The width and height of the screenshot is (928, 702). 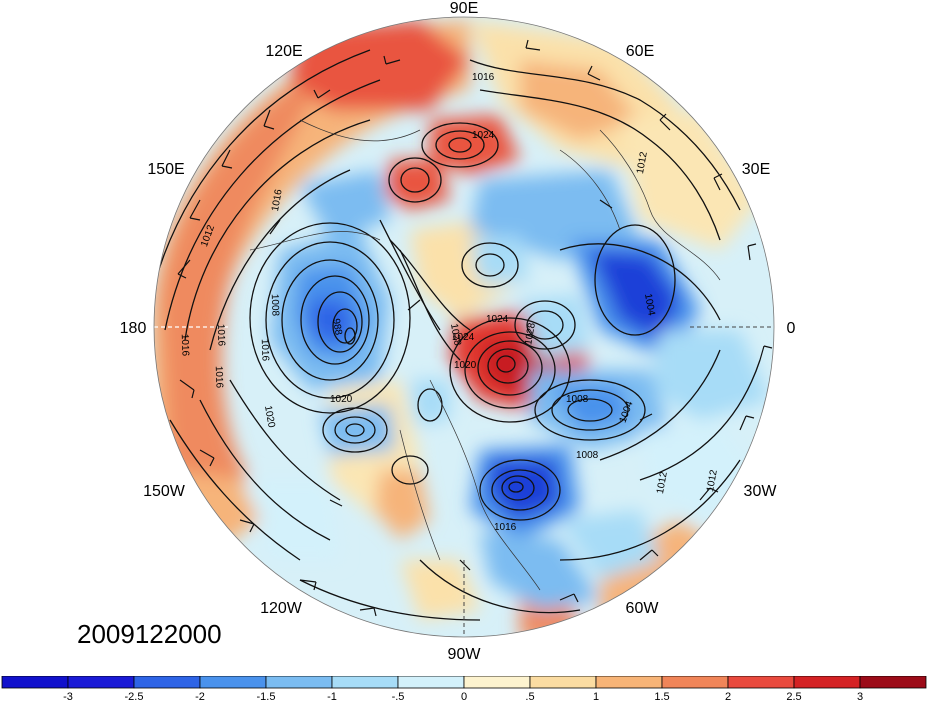 I want to click on lon-label-90e: 90E, so click(x=464, y=8).